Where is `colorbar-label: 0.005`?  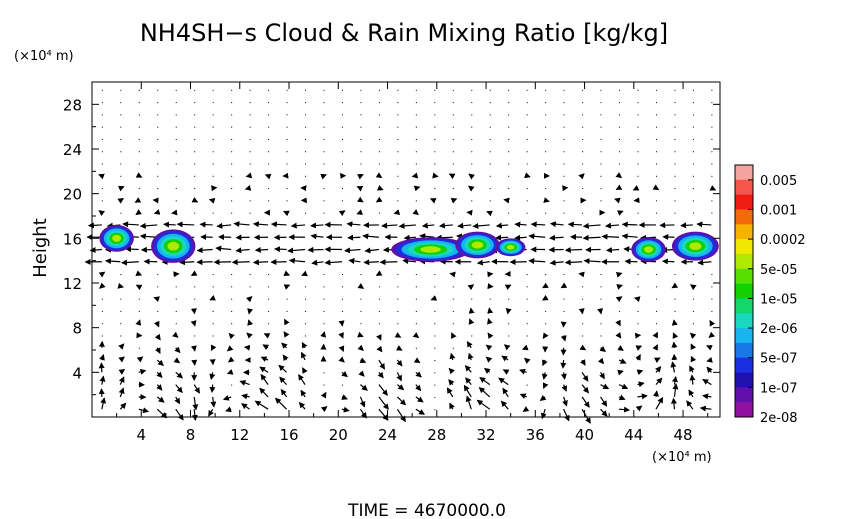
colorbar-label: 0.005 is located at coordinates (778, 181).